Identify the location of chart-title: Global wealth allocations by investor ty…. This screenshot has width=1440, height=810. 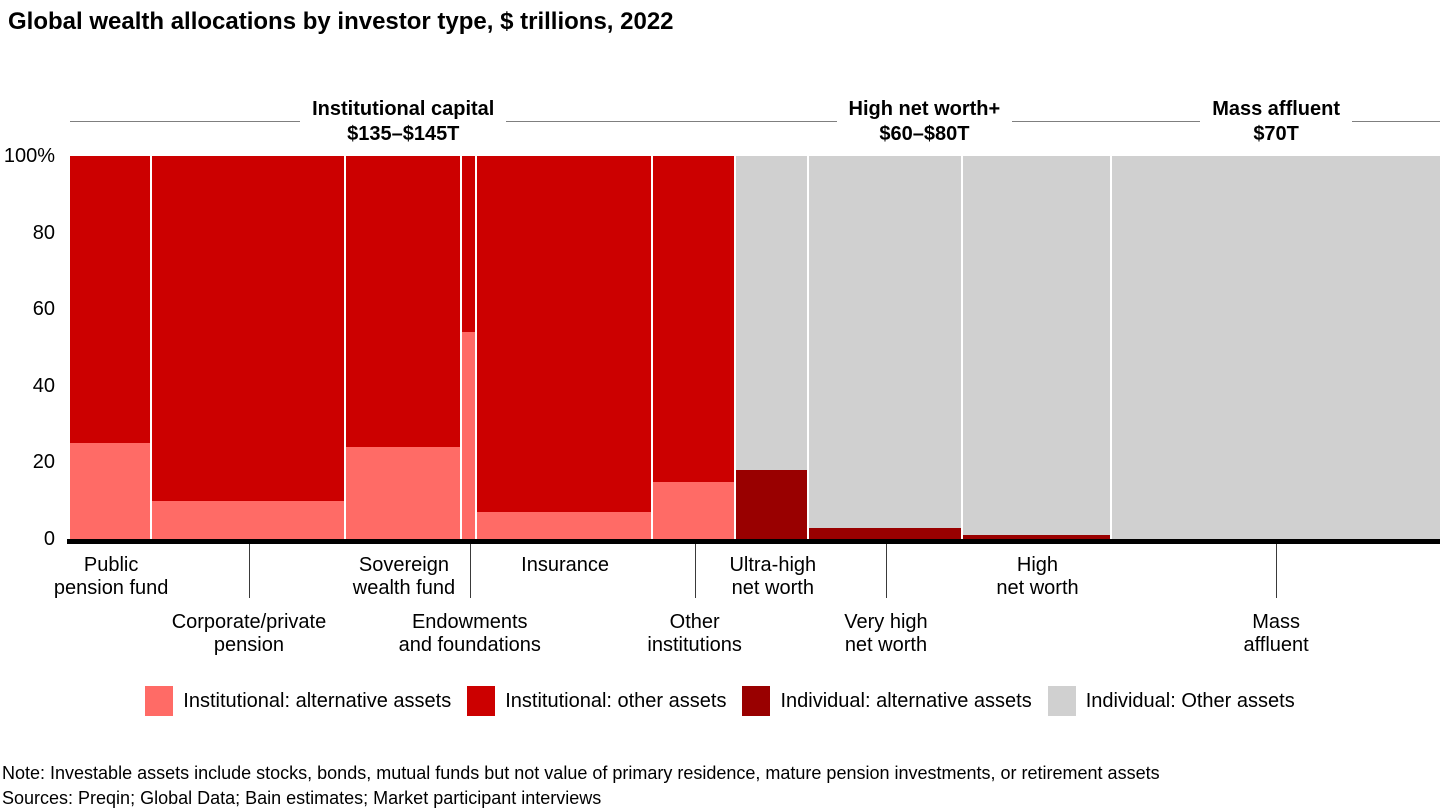
(341, 21).